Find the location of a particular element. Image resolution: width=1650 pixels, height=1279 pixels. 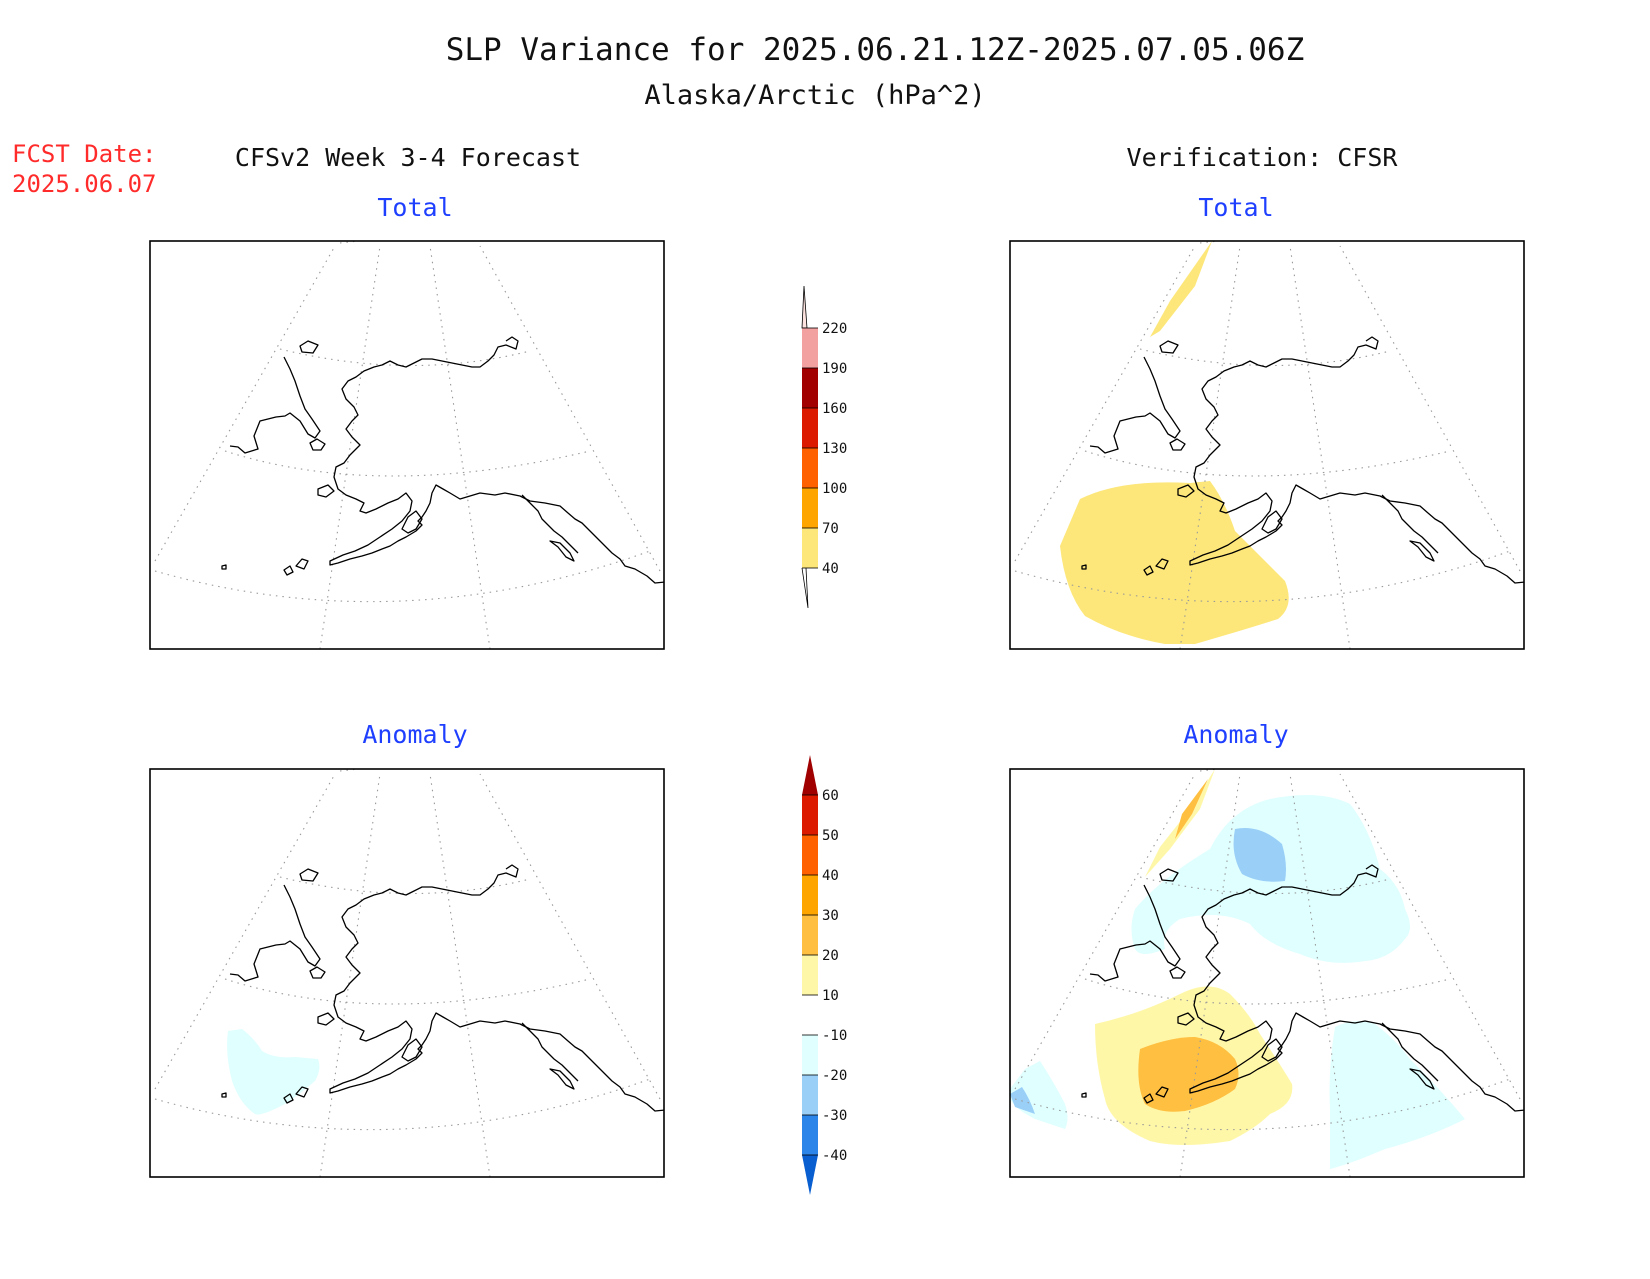

fcst-label: FCST Date: is located at coordinates (84, 154).